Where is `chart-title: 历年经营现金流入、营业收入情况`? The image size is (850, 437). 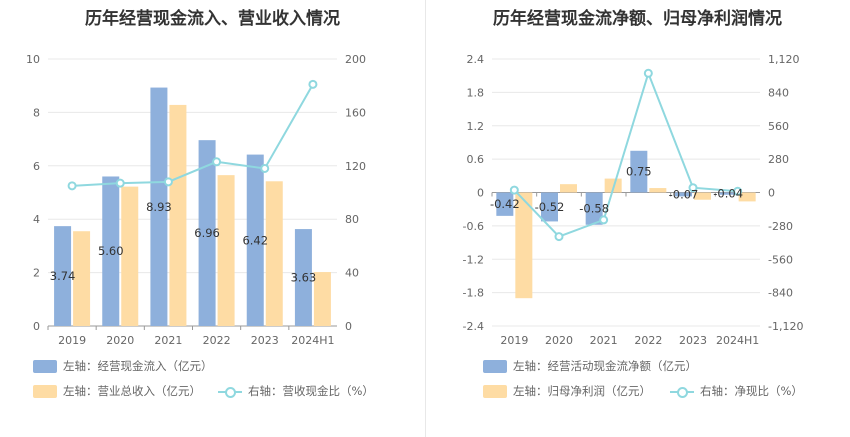
chart-title: 历年经营现金流入、营业收入情况 is located at coordinates (212, 19).